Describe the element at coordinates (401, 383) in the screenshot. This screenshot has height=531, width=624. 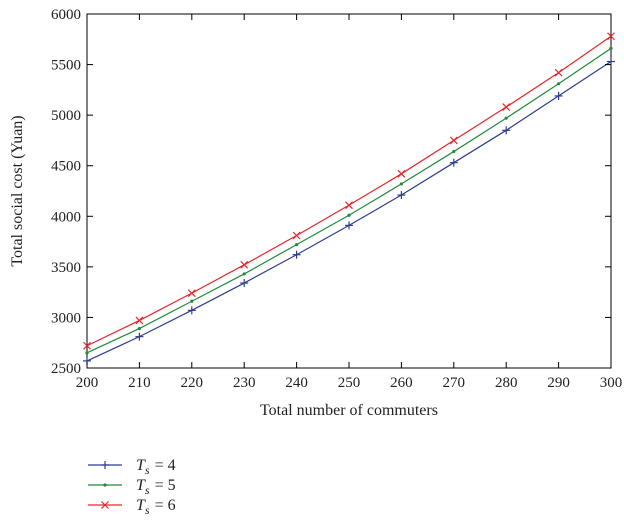
I see `x-tick-label: 260` at that location.